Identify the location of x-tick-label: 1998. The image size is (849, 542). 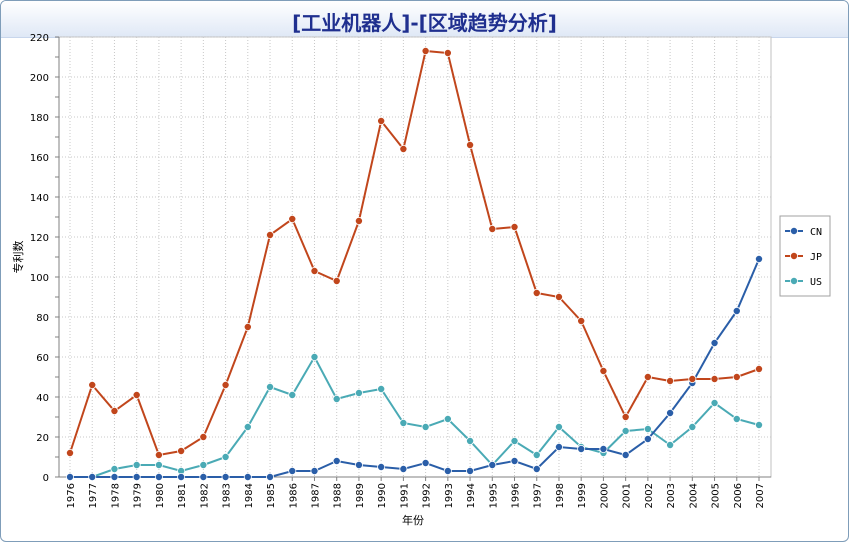
(560, 495).